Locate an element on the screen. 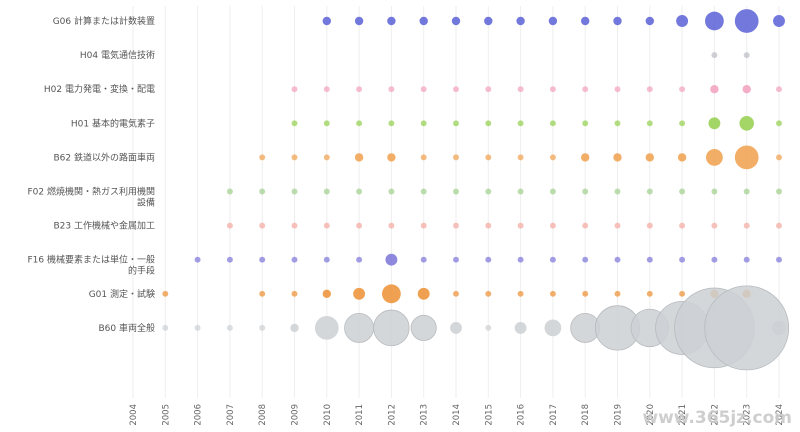  bubble-b23-2010 is located at coordinates (326, 225).